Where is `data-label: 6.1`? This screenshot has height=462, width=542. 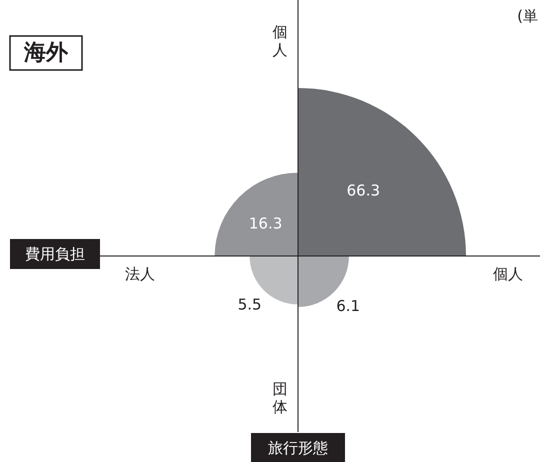 data-label: 6.1 is located at coordinates (348, 306).